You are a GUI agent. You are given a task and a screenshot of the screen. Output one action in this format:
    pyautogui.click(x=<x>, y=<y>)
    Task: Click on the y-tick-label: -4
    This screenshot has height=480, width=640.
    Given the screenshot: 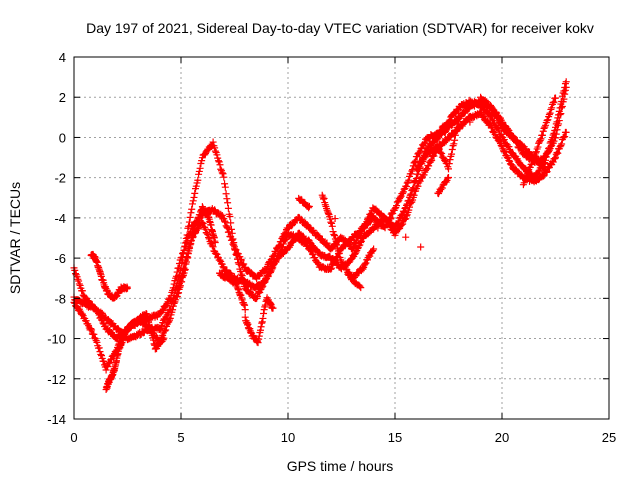 What is the action you would take?
    pyautogui.click(x=60, y=218)
    